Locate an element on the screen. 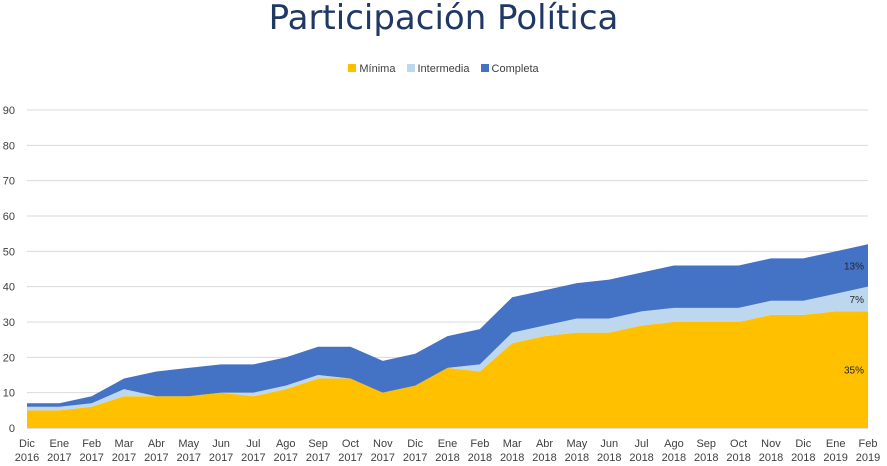  y-tick-label: 40 is located at coordinates (9, 288).